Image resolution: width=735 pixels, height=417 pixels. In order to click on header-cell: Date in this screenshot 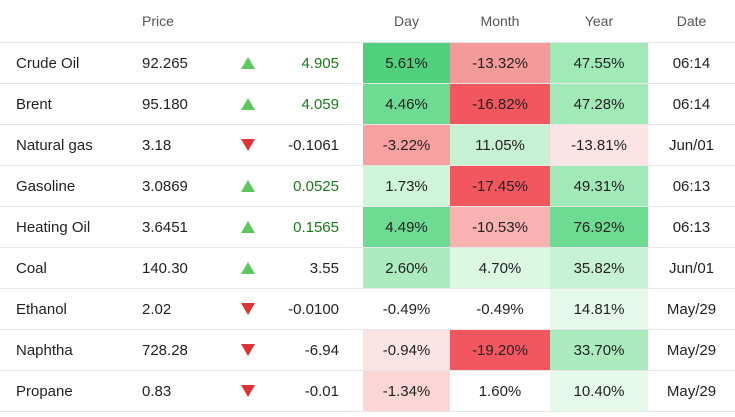, I will do `click(691, 21)`.